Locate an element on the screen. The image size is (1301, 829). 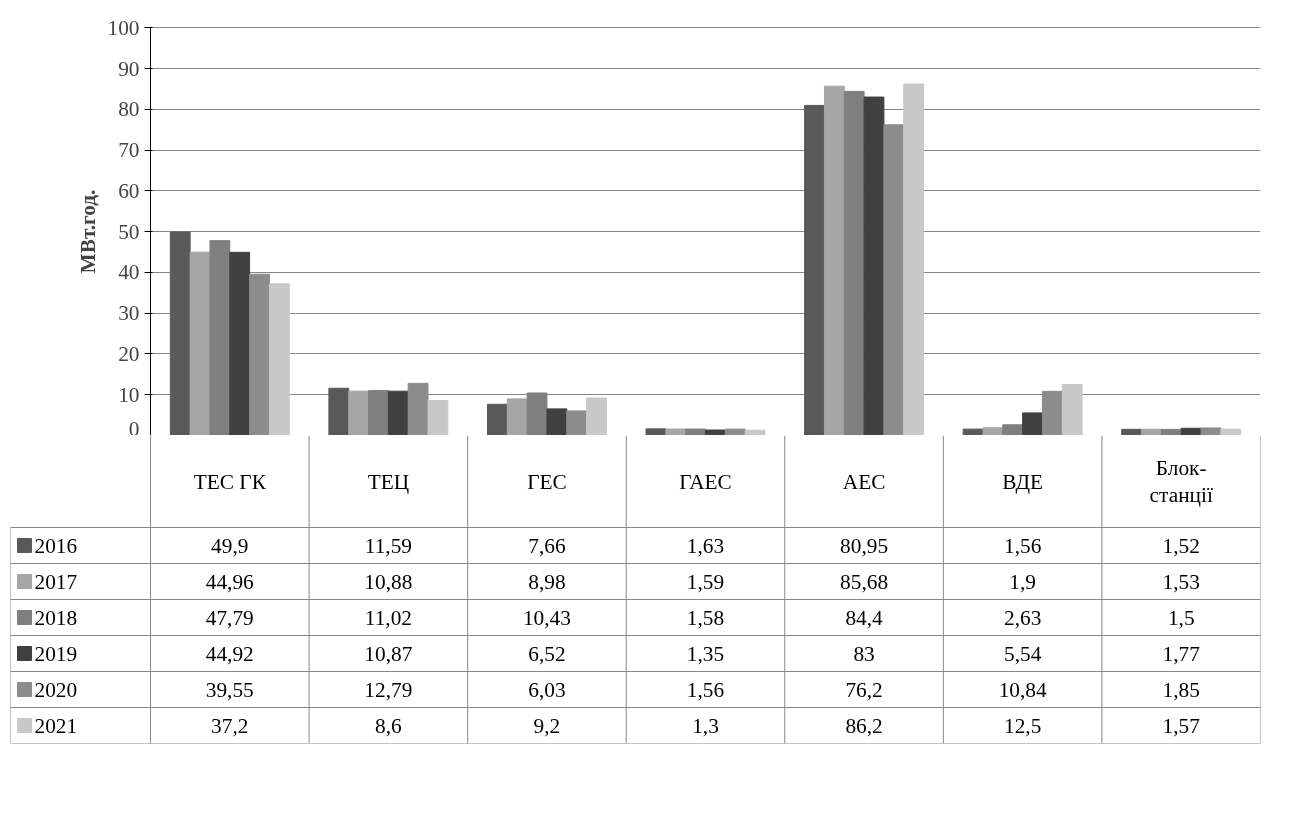
x-tick-label: ГАЕС is located at coordinates (705, 481).